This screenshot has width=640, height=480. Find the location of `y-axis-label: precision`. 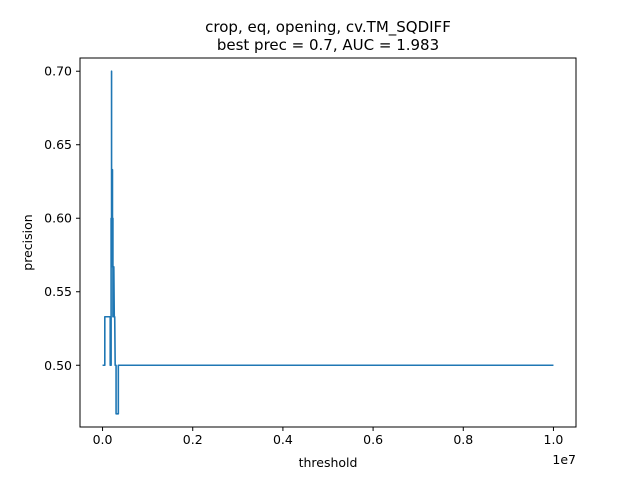

y-axis-label: precision is located at coordinates (27, 242).